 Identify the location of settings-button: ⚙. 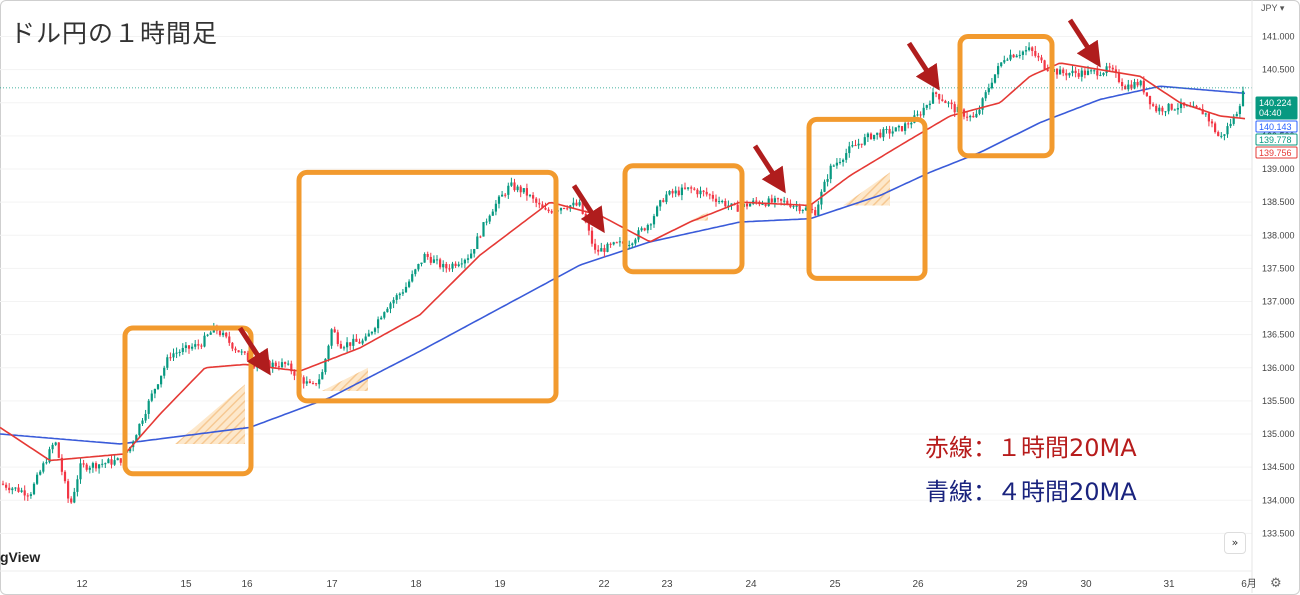
(1276, 583).